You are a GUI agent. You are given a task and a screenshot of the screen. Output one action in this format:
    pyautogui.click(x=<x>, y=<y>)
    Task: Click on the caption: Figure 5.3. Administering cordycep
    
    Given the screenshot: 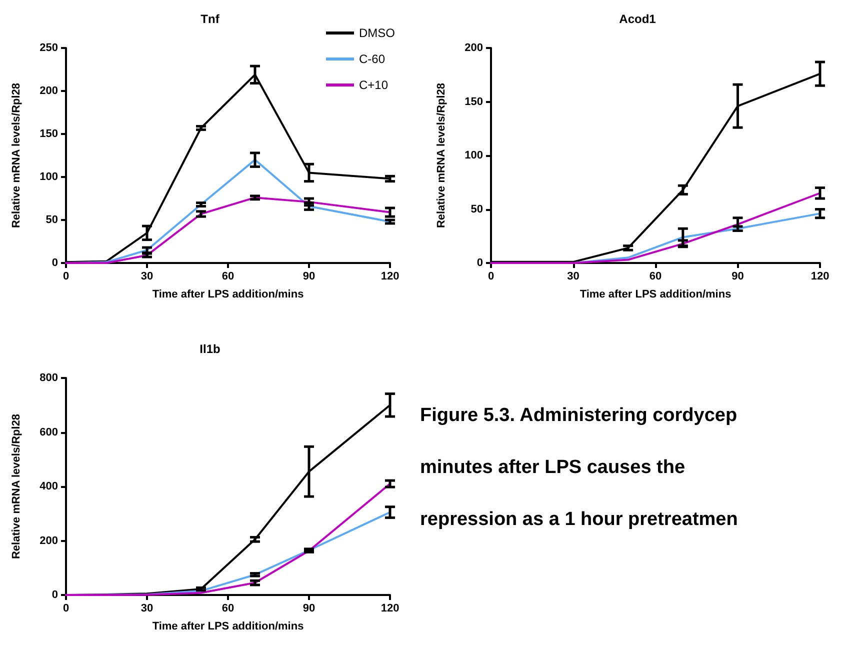 What is the action you would take?
    pyautogui.click(x=579, y=416)
    